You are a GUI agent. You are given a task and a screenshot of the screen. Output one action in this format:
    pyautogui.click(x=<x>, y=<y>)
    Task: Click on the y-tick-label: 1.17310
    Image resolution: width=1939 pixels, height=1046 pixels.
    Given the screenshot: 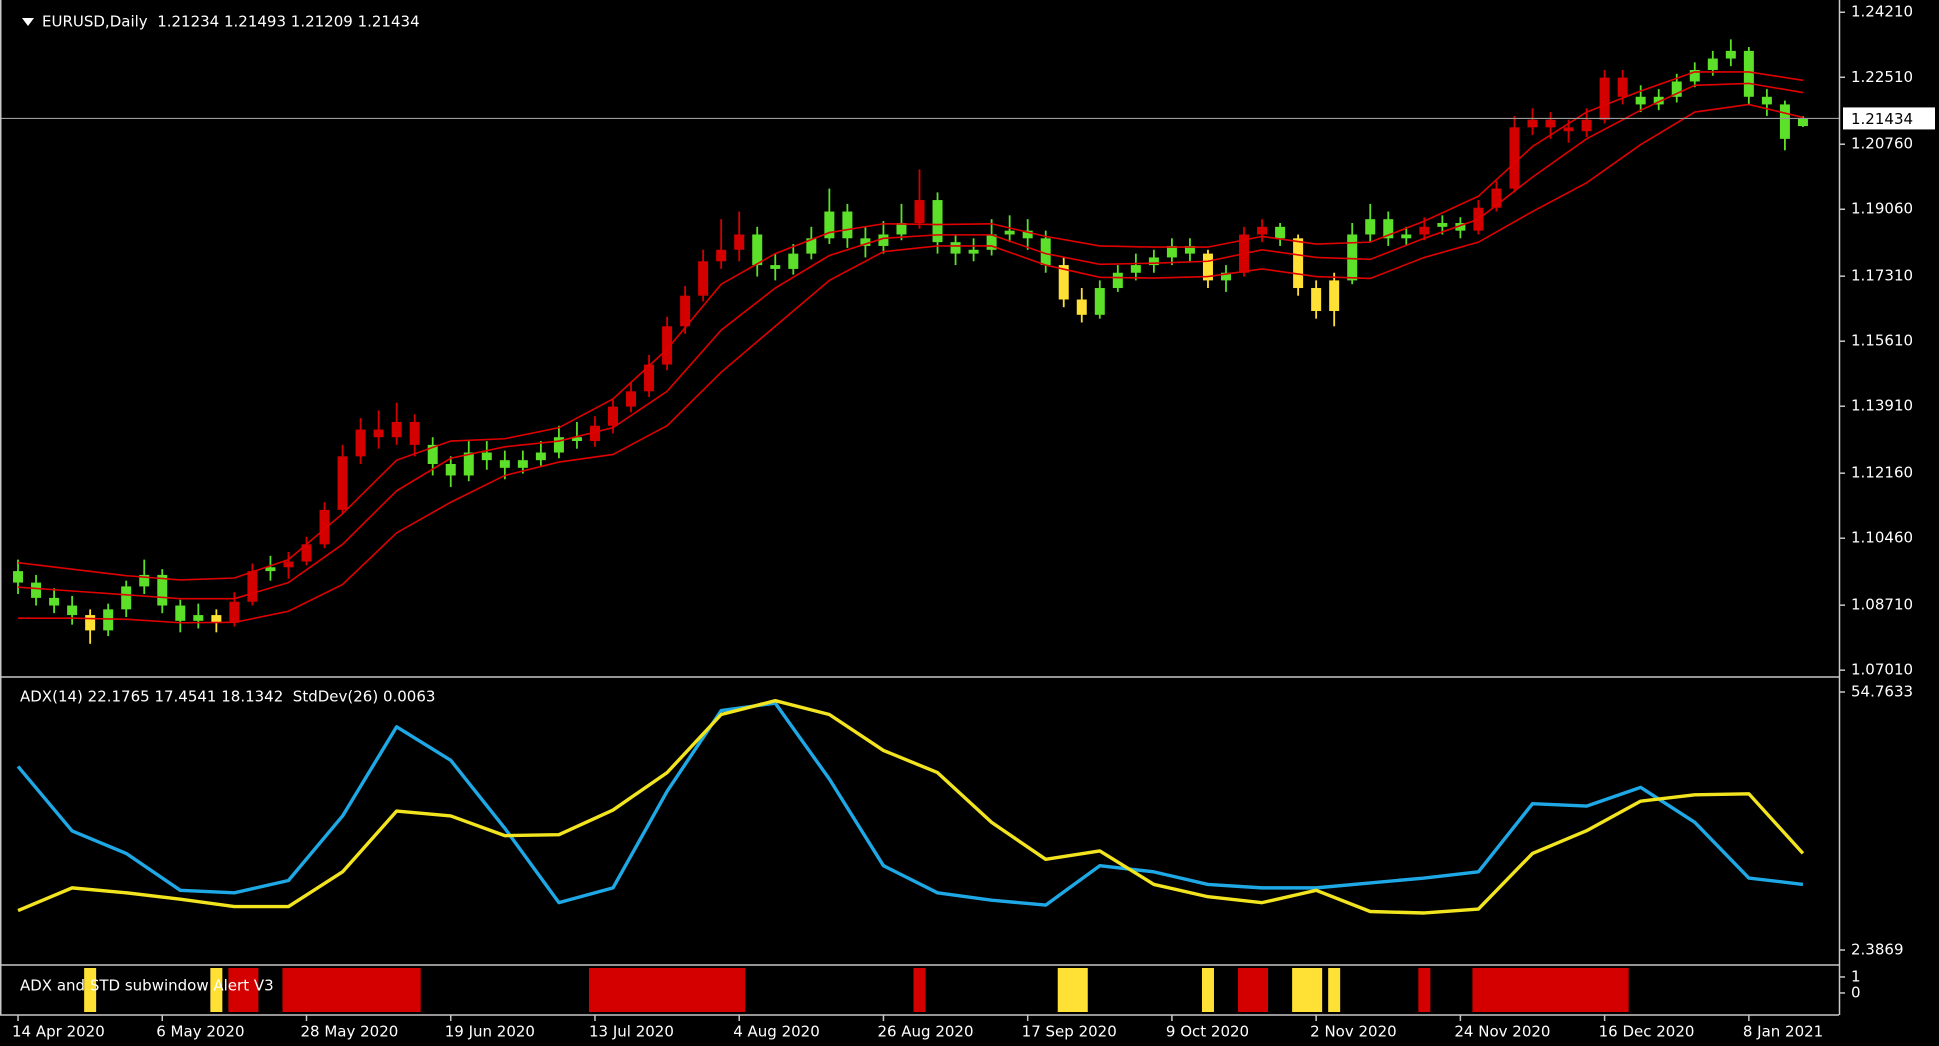 What is the action you would take?
    pyautogui.click(x=1882, y=276)
    